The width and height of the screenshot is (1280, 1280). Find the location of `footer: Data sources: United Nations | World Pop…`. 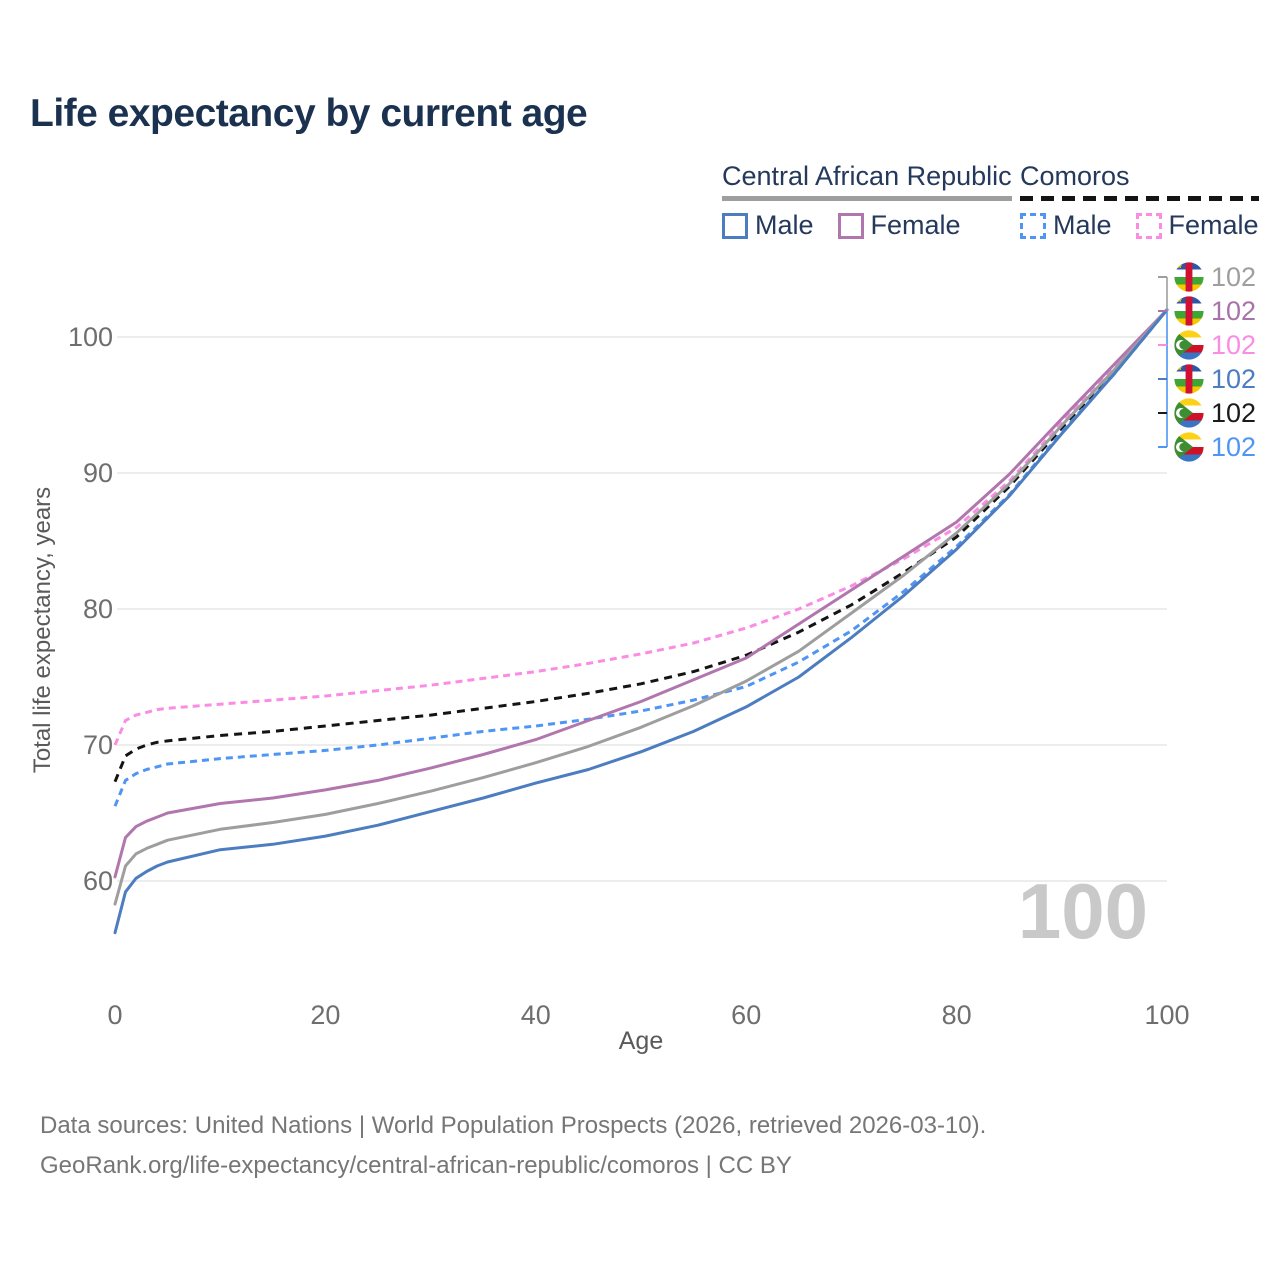

footer: Data sources: United Nations | World Pop… is located at coordinates (513, 1146).